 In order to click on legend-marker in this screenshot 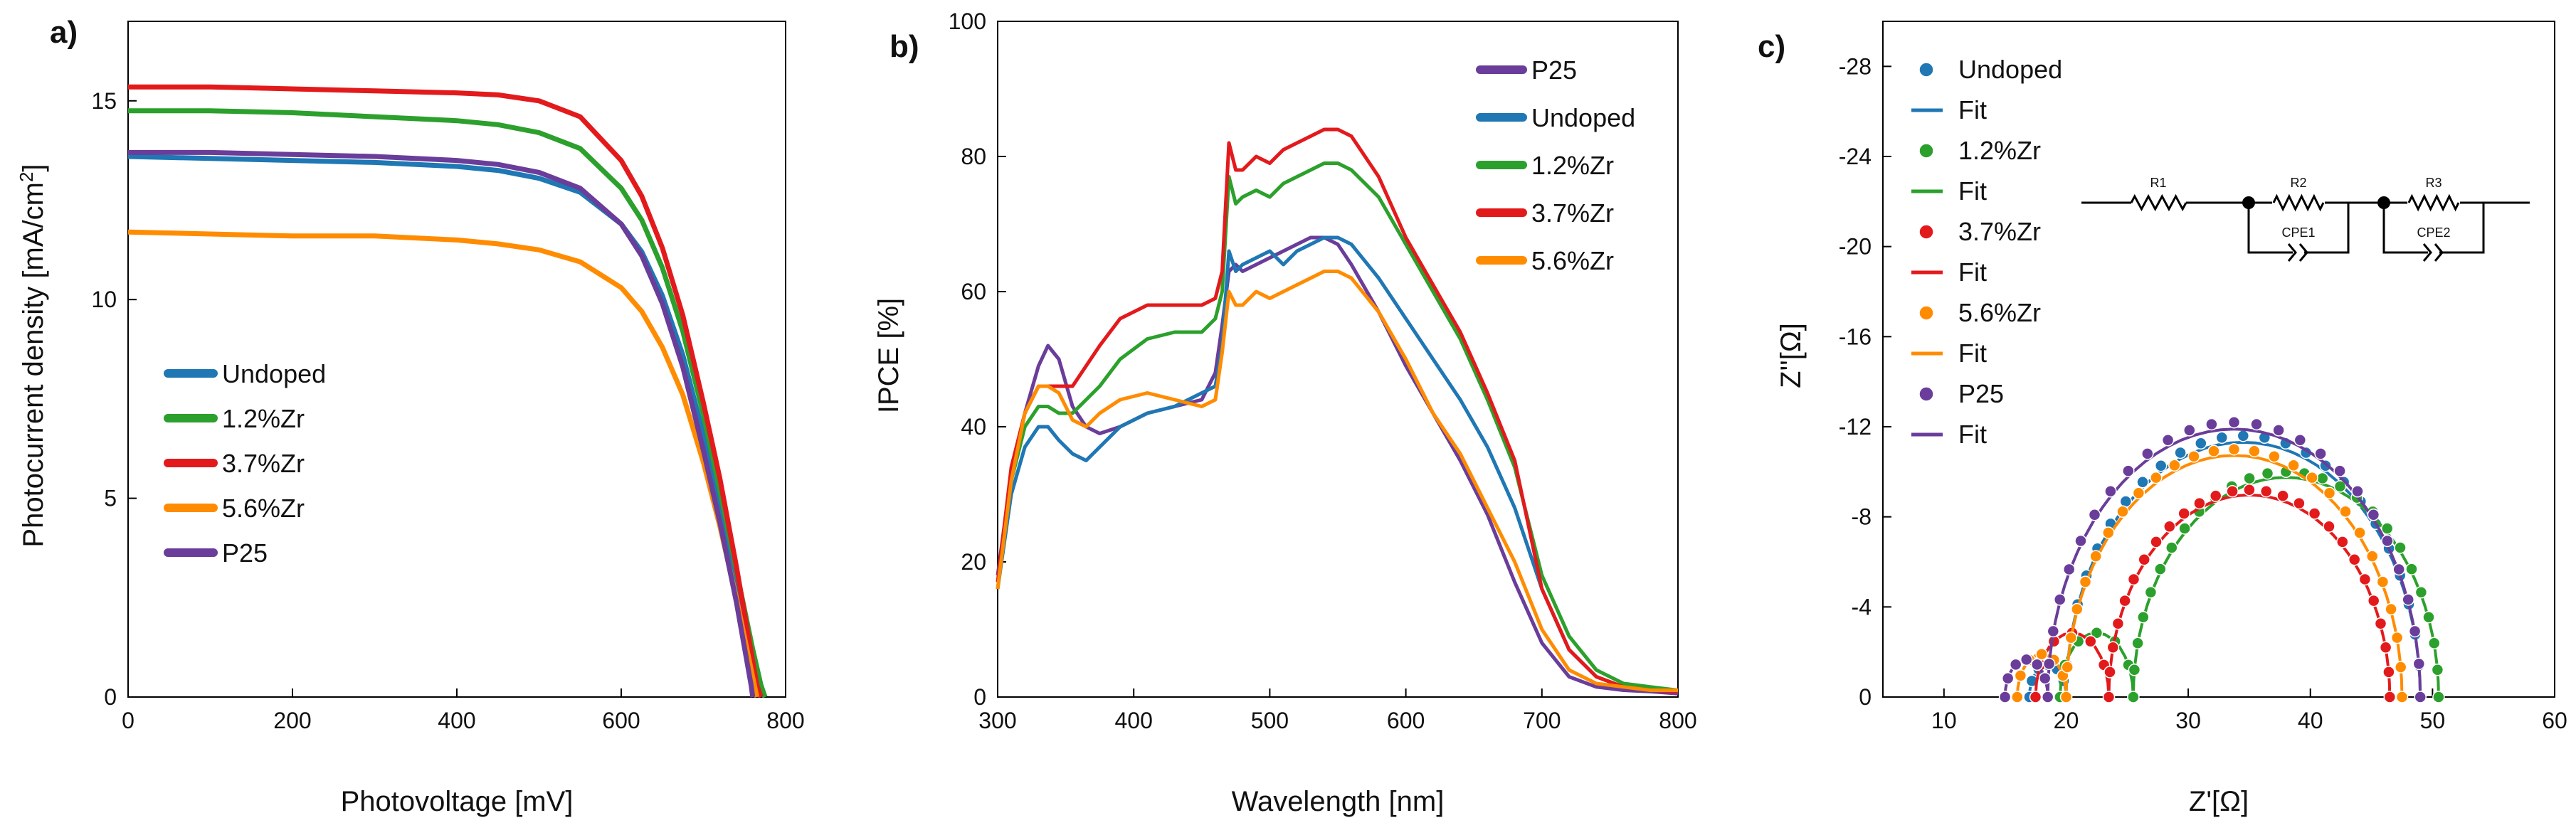, I will do `click(1926, 232)`.